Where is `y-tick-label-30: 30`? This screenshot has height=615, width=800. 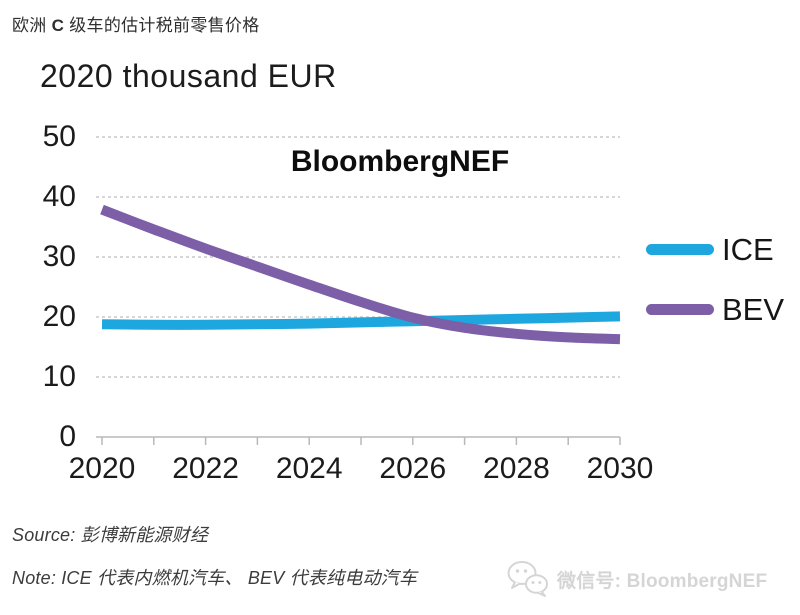
y-tick-label-30: 30 is located at coordinates (59, 256).